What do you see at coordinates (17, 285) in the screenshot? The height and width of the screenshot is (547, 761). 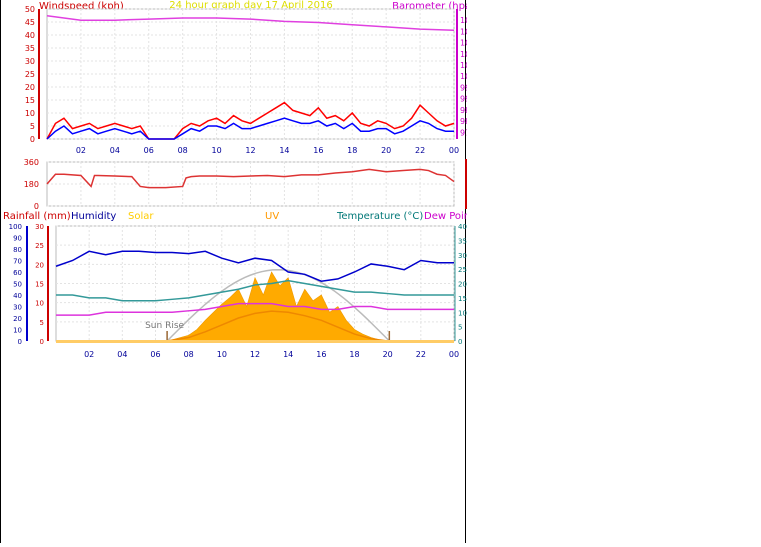 I see `humidity-tick-label: 50` at bounding box center [17, 285].